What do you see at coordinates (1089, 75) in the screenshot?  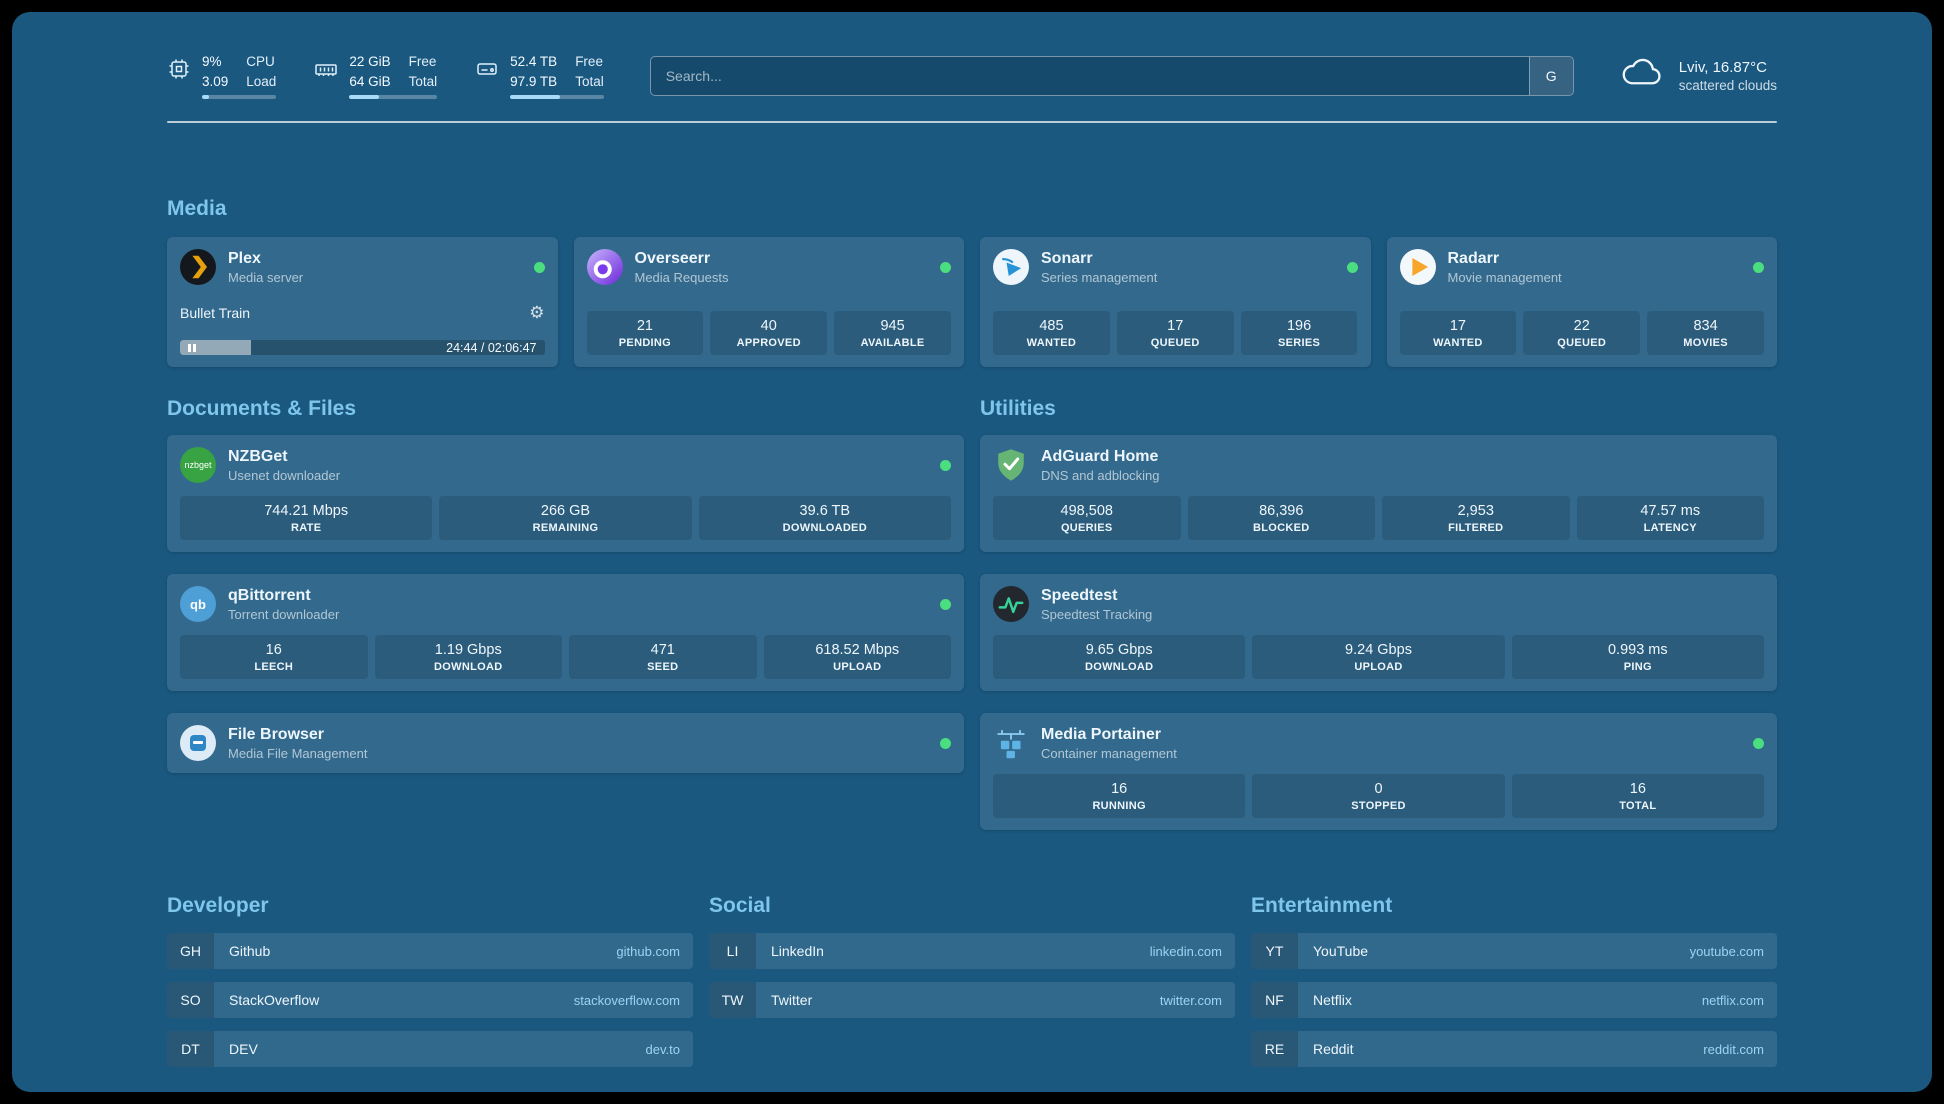 I see `search-input` at bounding box center [1089, 75].